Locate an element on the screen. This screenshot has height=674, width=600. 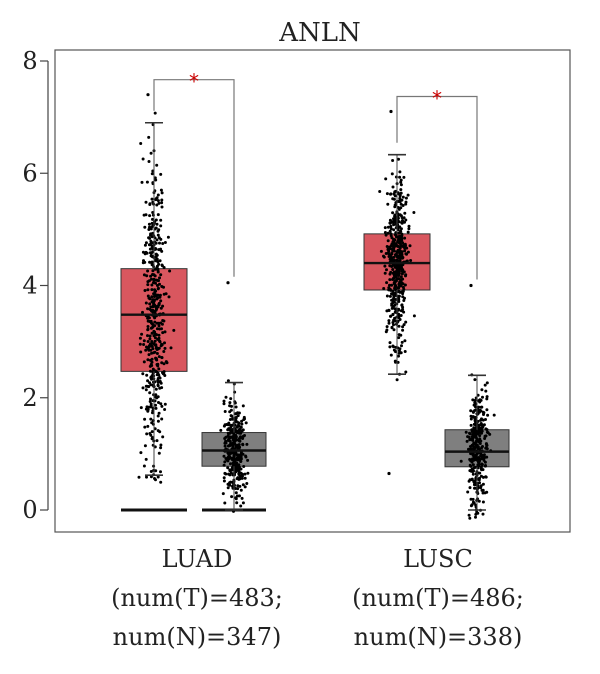
chart-title: ANLN is located at coordinates (319, 33).